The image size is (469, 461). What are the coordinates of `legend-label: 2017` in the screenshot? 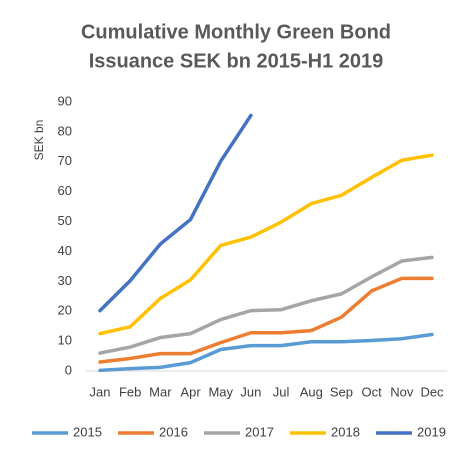 It's located at (259, 431).